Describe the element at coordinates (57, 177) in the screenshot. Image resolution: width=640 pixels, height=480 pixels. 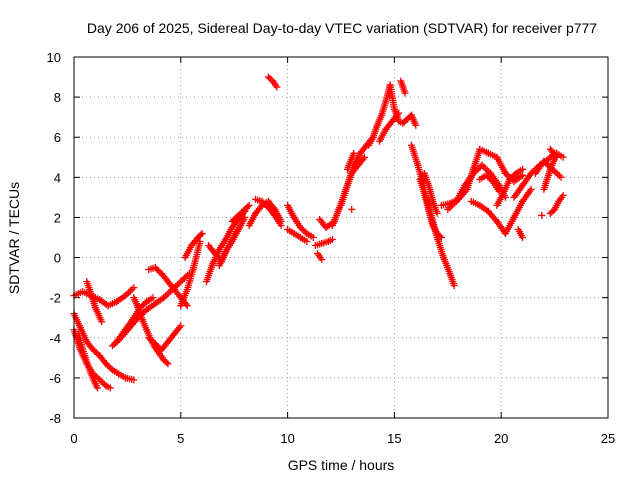
I see `y-tick-label: 4` at that location.